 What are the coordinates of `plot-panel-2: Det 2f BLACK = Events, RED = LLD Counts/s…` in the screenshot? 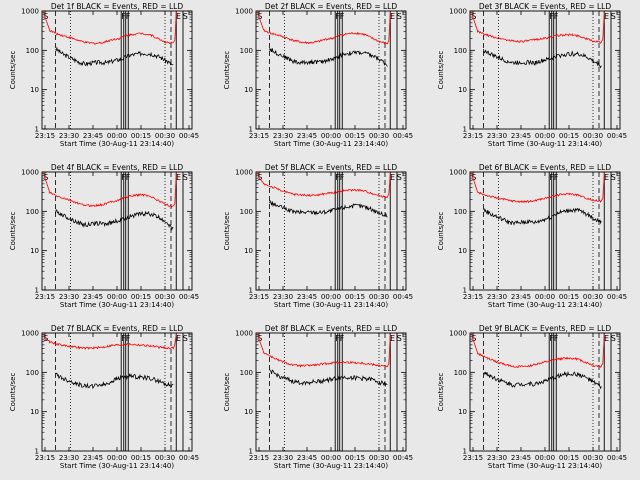 It's located at (318, 75).